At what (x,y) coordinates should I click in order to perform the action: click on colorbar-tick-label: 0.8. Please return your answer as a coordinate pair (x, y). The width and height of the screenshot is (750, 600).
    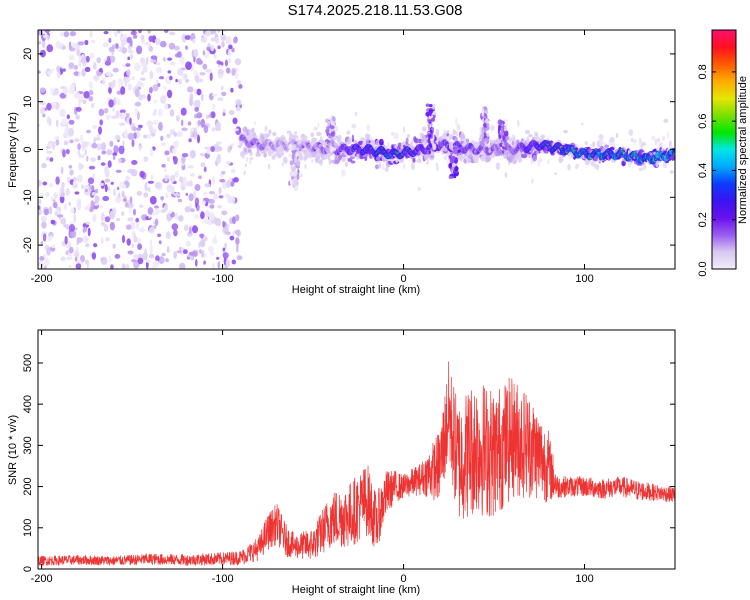
    Looking at the image, I should click on (703, 71).